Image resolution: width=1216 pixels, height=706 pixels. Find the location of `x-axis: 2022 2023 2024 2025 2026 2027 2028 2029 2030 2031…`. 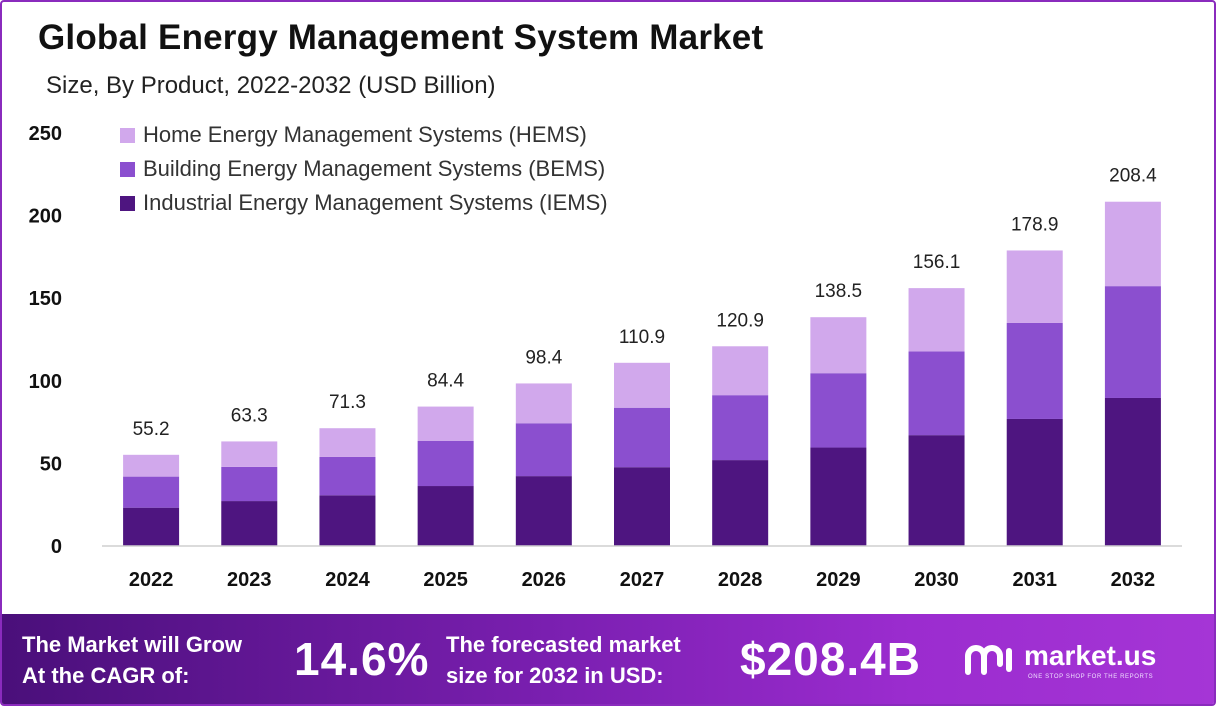

x-axis: 2022 2023 2024 2025 2026 2027 2028 2029 2030 2031… is located at coordinates (642, 568).